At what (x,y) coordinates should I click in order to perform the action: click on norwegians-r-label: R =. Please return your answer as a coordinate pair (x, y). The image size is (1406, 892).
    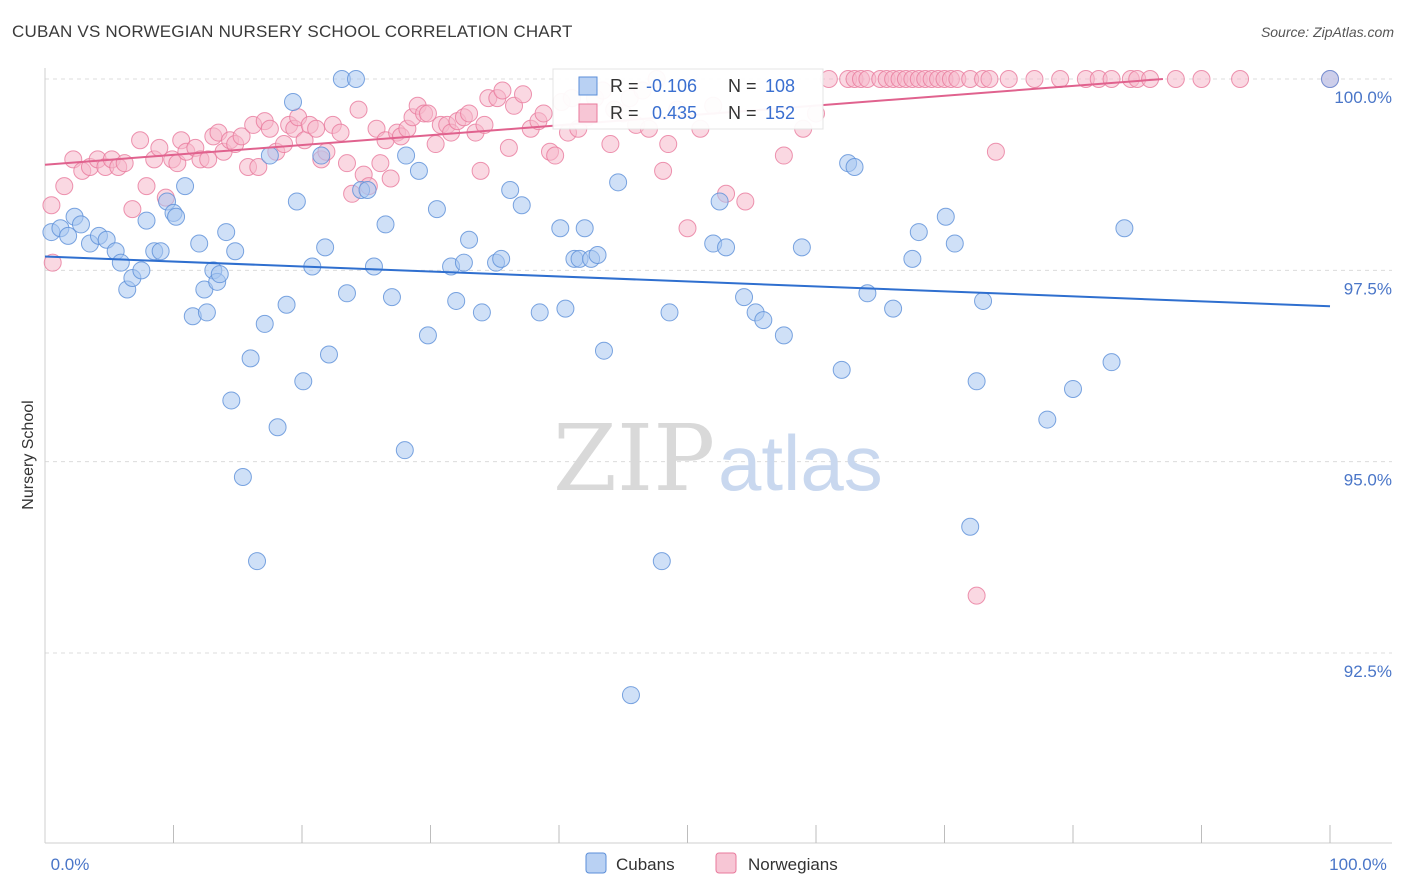
    Looking at the image, I should click on (624, 113).